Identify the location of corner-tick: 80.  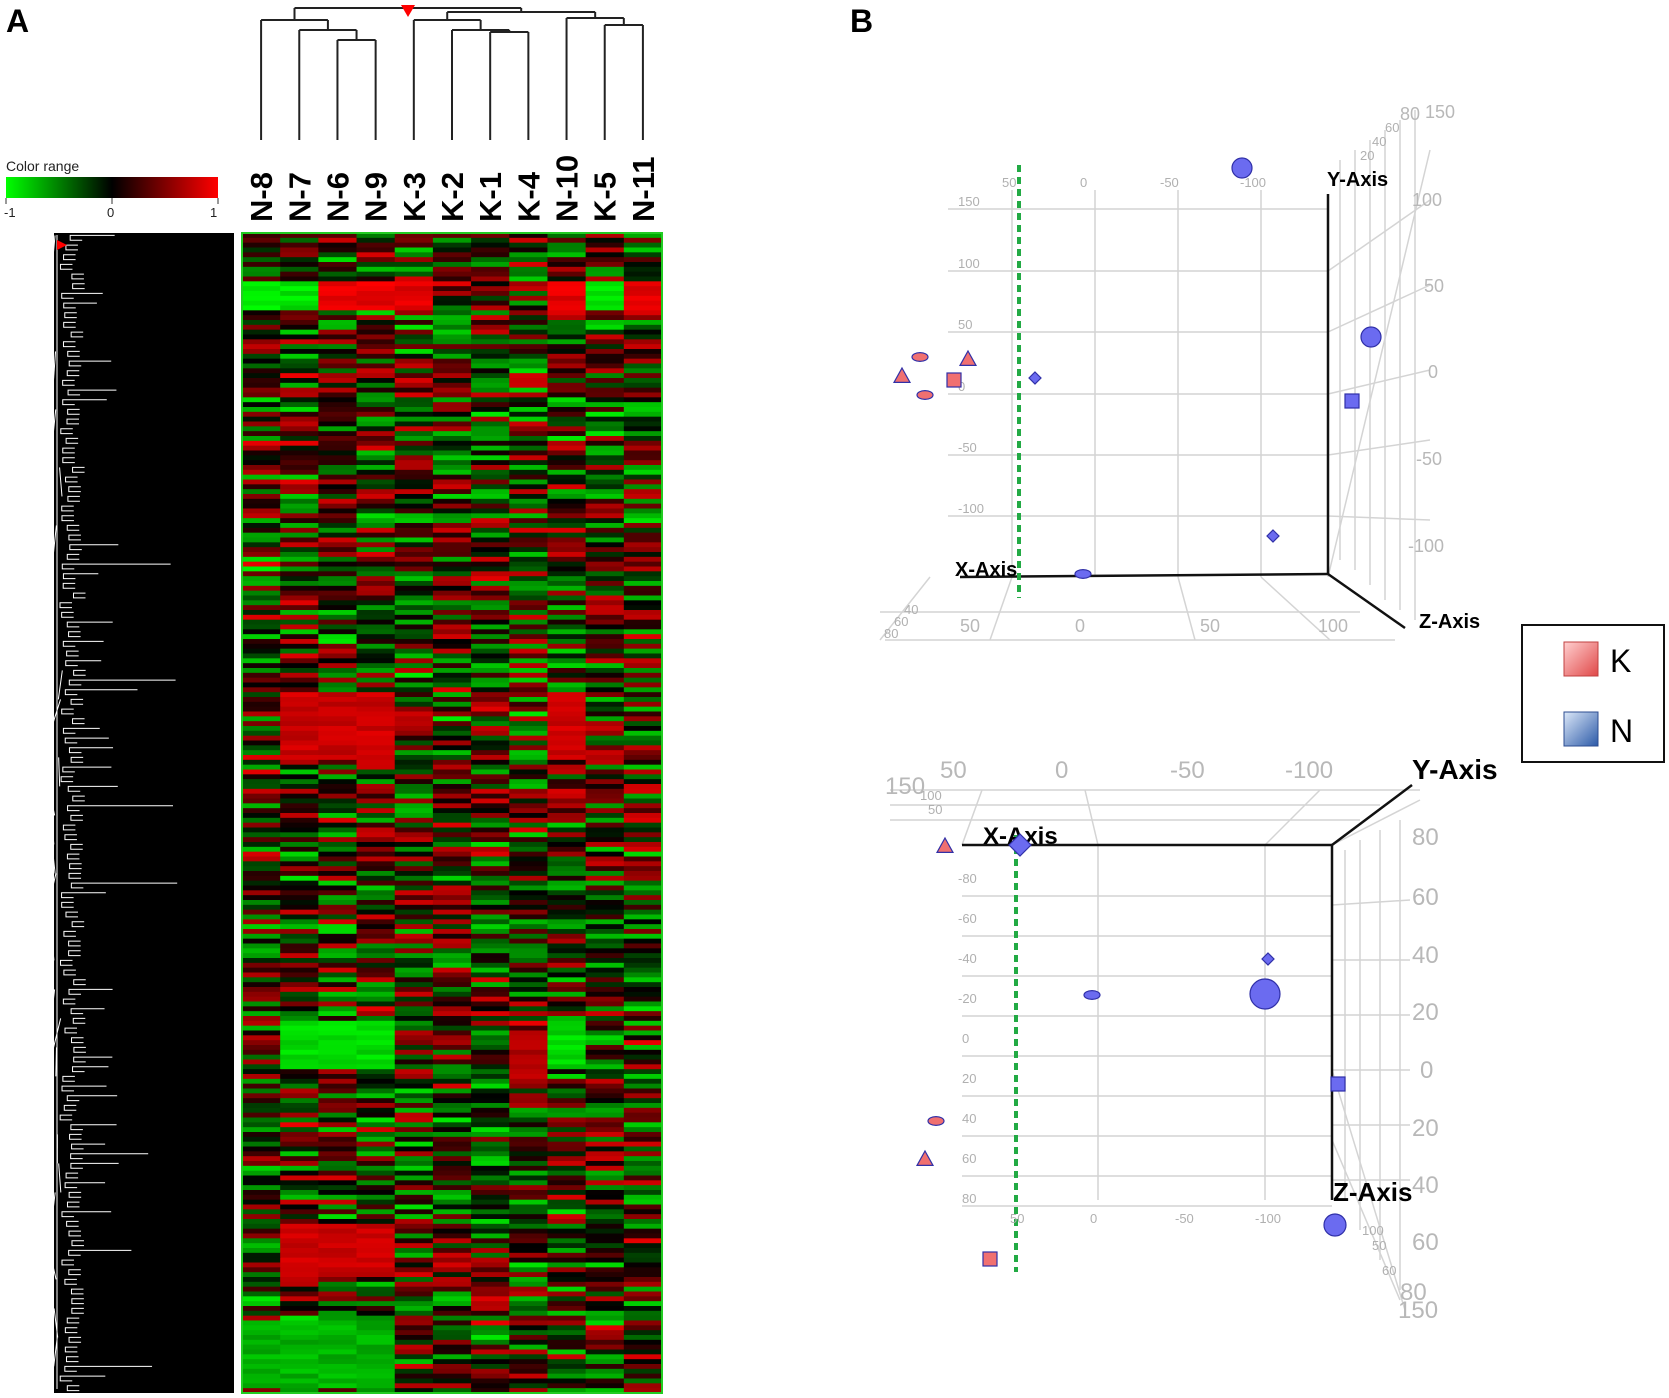
(1410, 114).